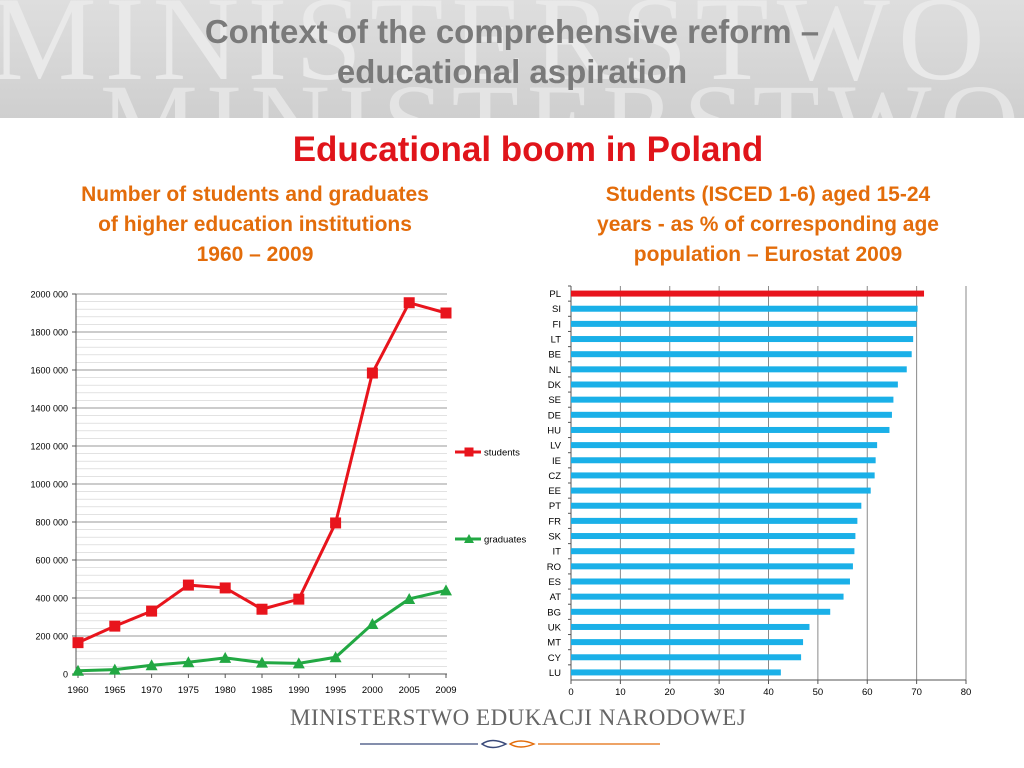 Image resolution: width=1024 pixels, height=768 pixels. I want to click on category-label: IT, so click(557, 552).